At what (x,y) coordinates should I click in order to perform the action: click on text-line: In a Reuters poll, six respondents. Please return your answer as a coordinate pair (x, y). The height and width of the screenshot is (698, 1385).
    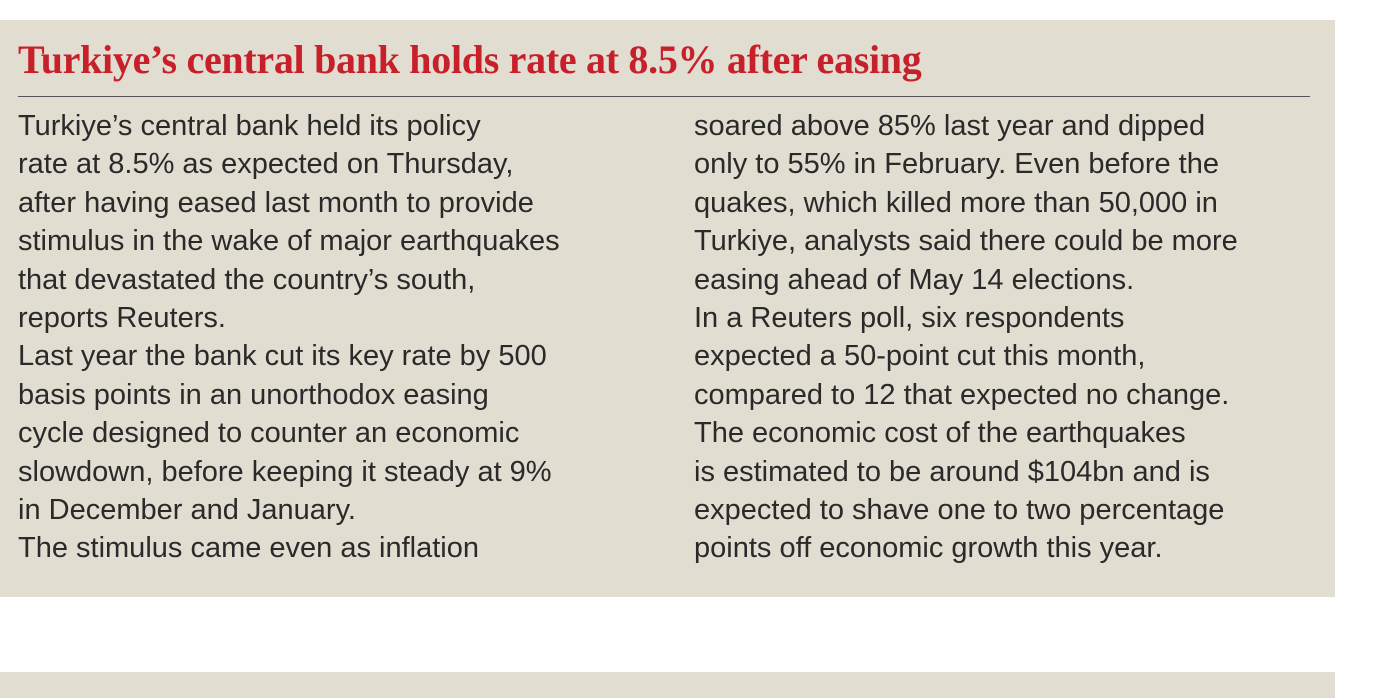
    Looking at the image, I should click on (909, 318).